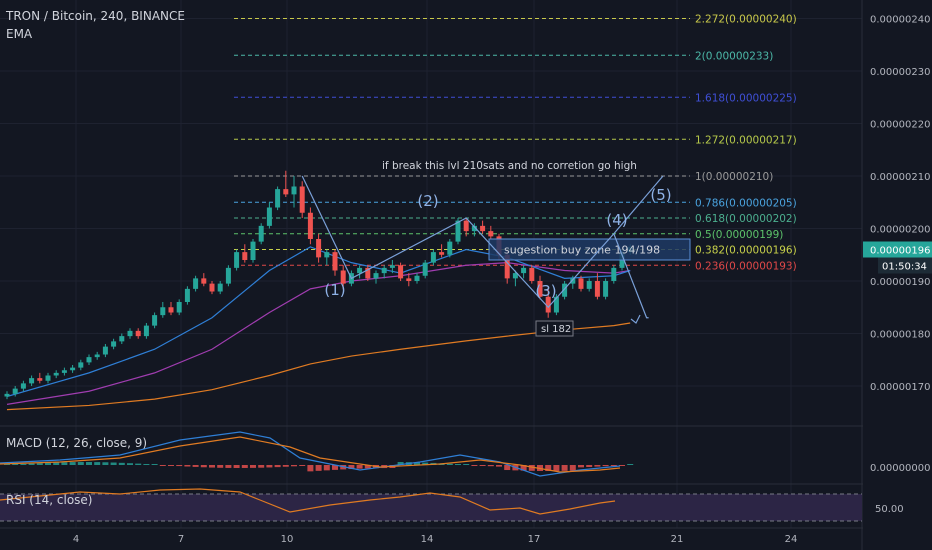 The width and height of the screenshot is (932, 550). I want to click on fib-label-3: 1.272(0.00000217), so click(746, 140).